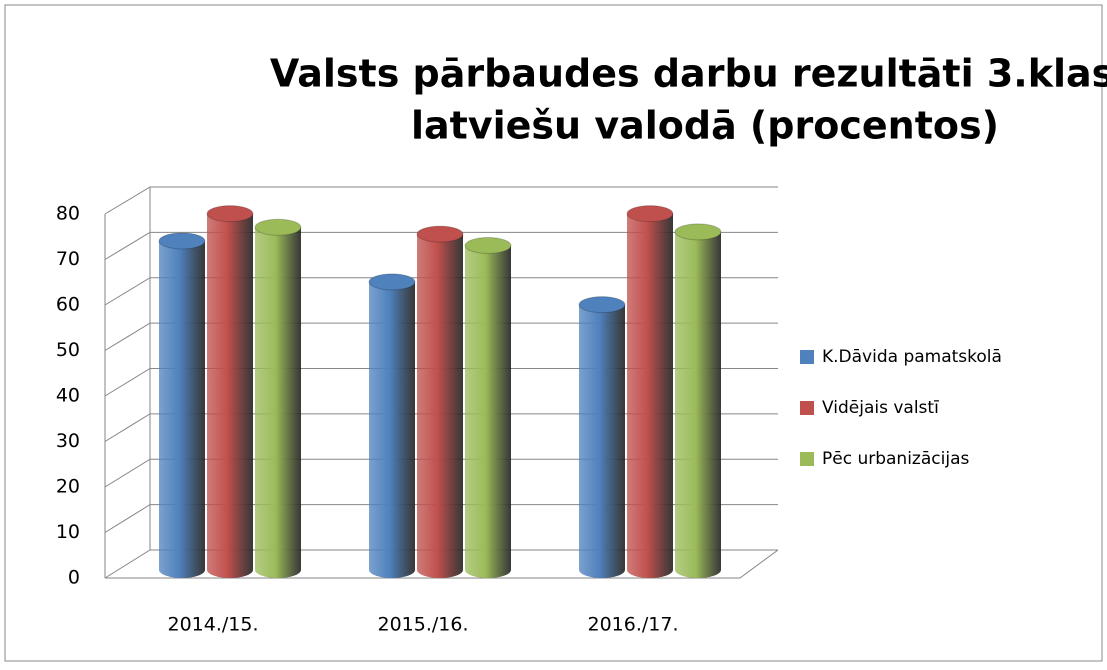 The image size is (1107, 670). What do you see at coordinates (74, 578) in the screenshot?
I see `y-tick-label: 0` at bounding box center [74, 578].